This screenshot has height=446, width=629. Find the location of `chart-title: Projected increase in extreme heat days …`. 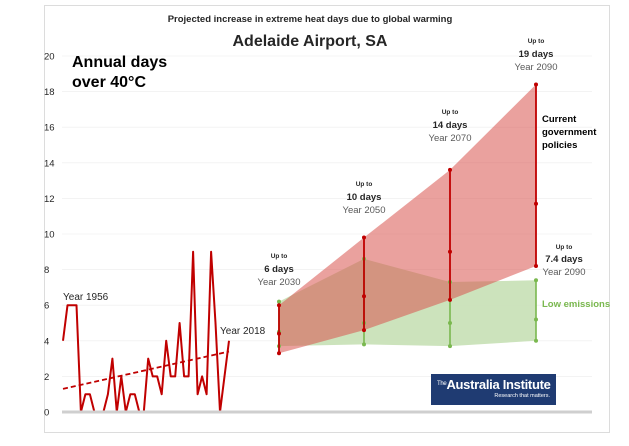

chart-title: Projected increase in extreme heat days … is located at coordinates (310, 19).